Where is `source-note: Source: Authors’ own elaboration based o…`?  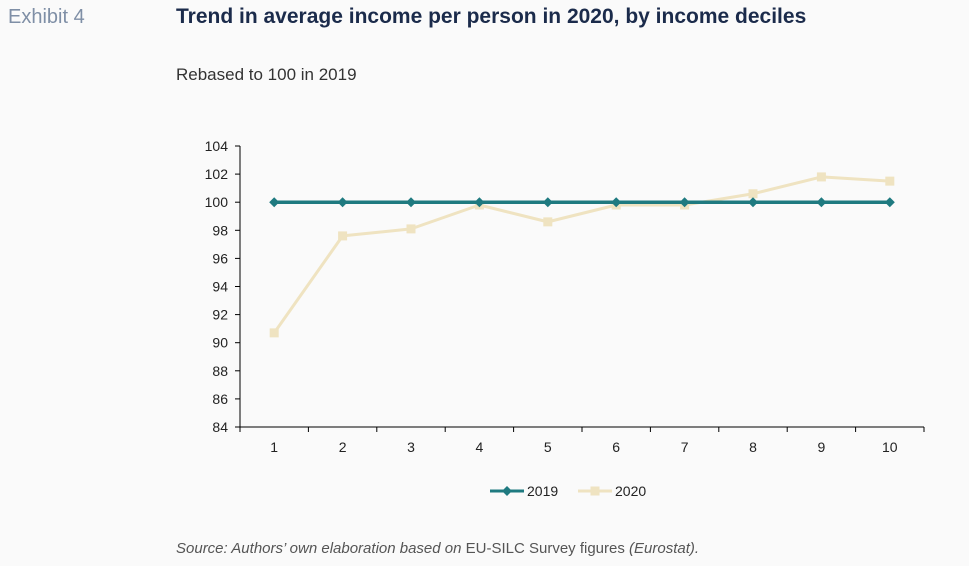
source-note: Source: Authors’ own elaboration based o… is located at coordinates (437, 548).